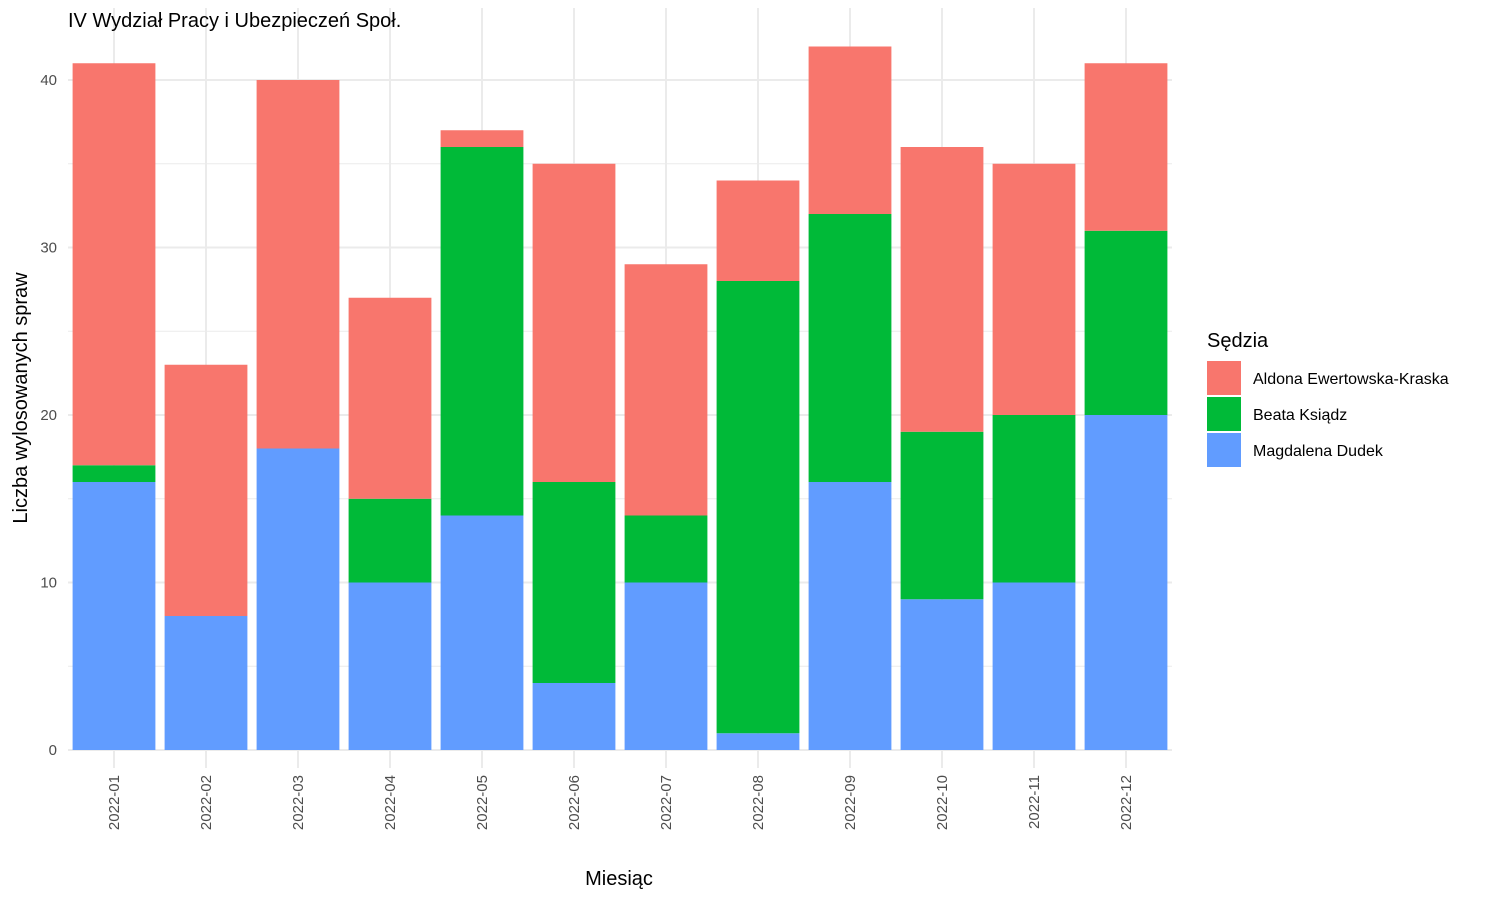 The height and width of the screenshot is (900, 1500). Describe the element at coordinates (390, 398) in the screenshot. I see `bar-segment: Aldona Ewertowska-Kraska 2022-04: 12` at that location.